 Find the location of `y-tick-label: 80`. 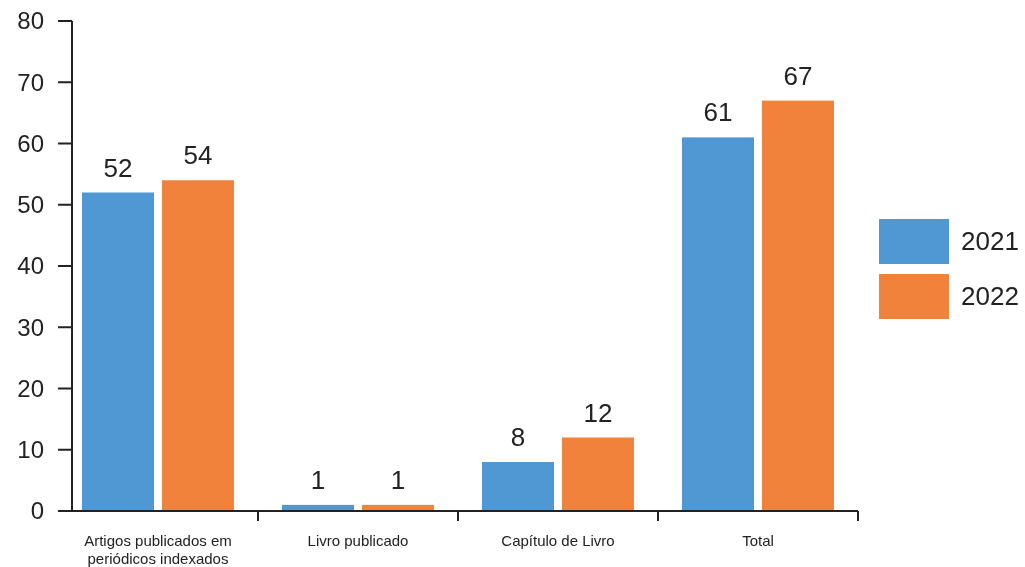

y-tick-label: 80 is located at coordinates (30, 21).